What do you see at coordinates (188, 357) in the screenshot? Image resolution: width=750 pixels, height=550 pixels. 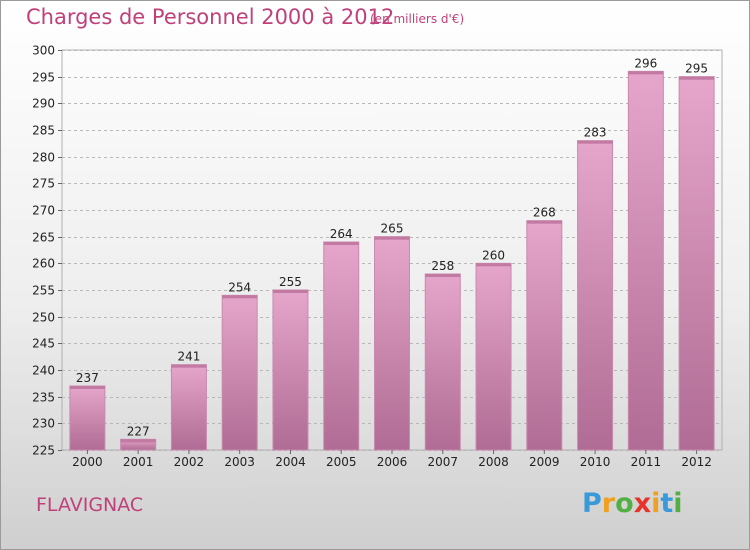 I see `data-label: 241` at bounding box center [188, 357].